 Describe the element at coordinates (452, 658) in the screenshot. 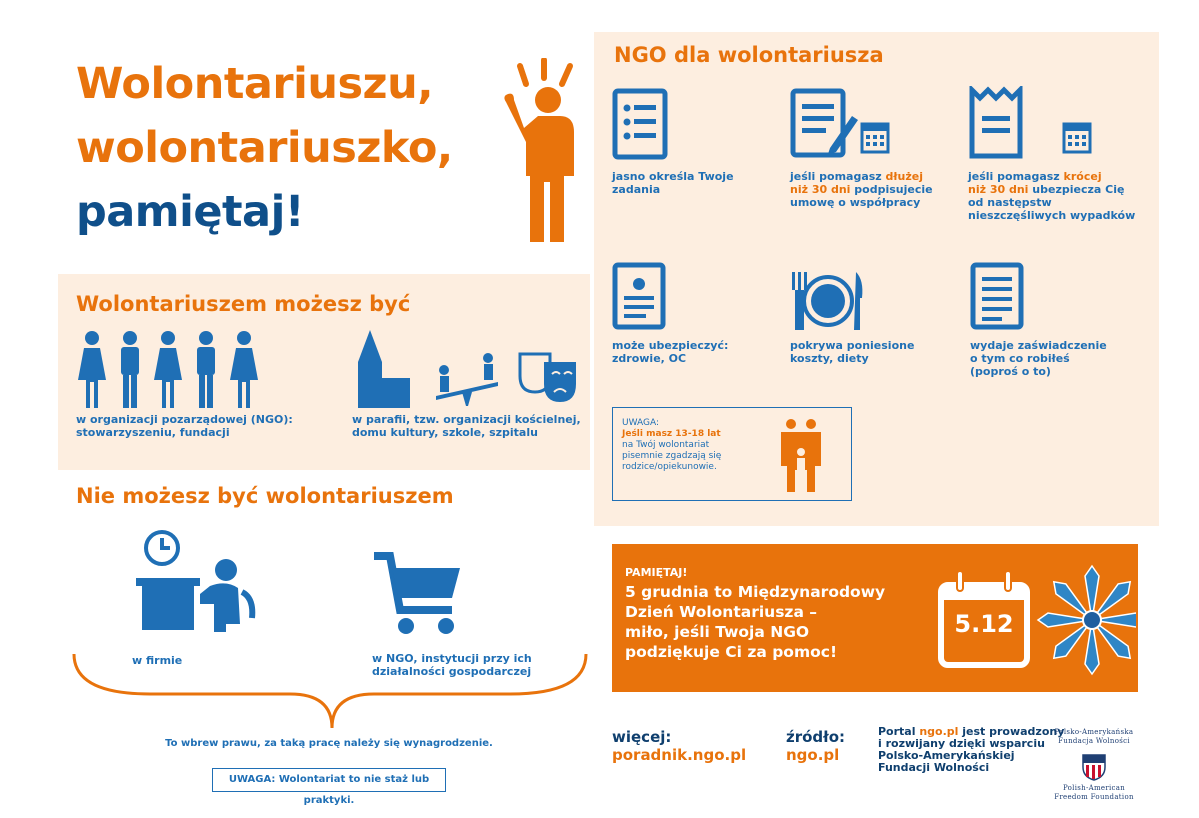

I see `ngo-business-line-1: w NGO, instytucji przy ich` at that location.